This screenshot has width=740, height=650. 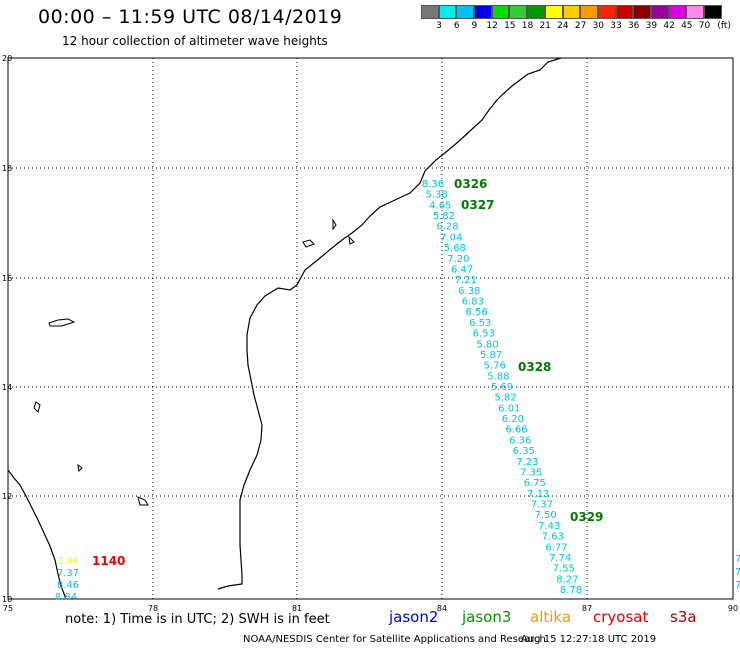 What do you see at coordinates (476, 312) in the screenshot?
I see `swh-value: 6.56` at bounding box center [476, 312].